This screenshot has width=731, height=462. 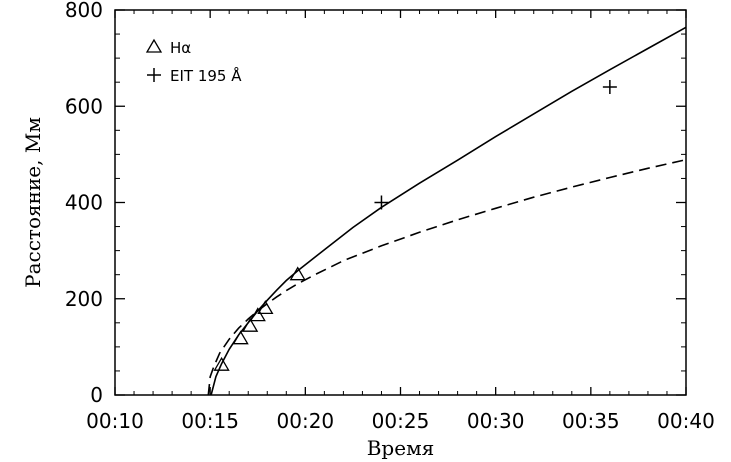 I want to click on y-tick-label: 600, so click(x=84, y=106).